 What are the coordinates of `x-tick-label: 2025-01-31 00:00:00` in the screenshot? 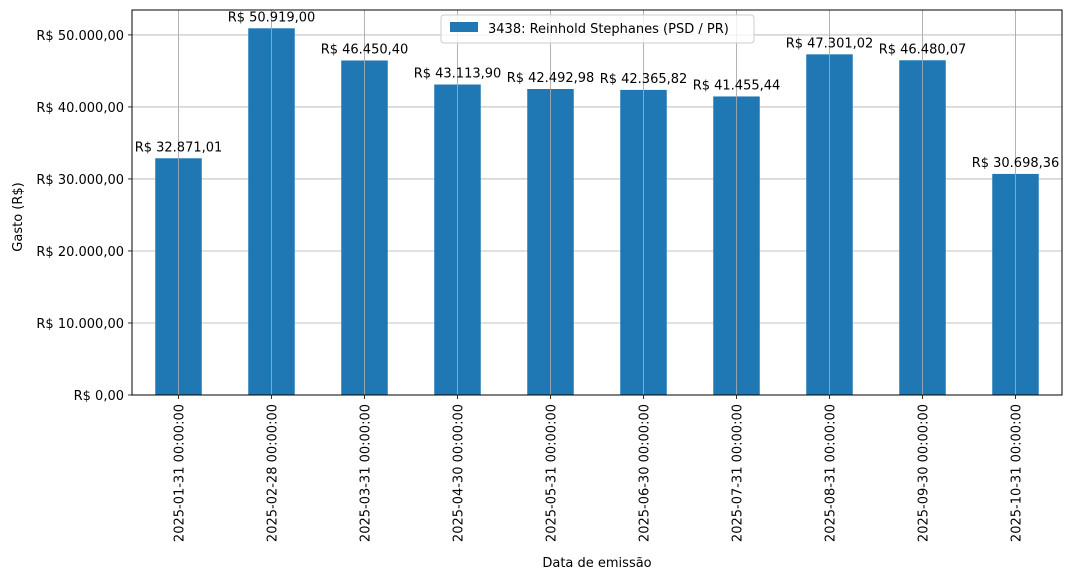 It's located at (180, 473).